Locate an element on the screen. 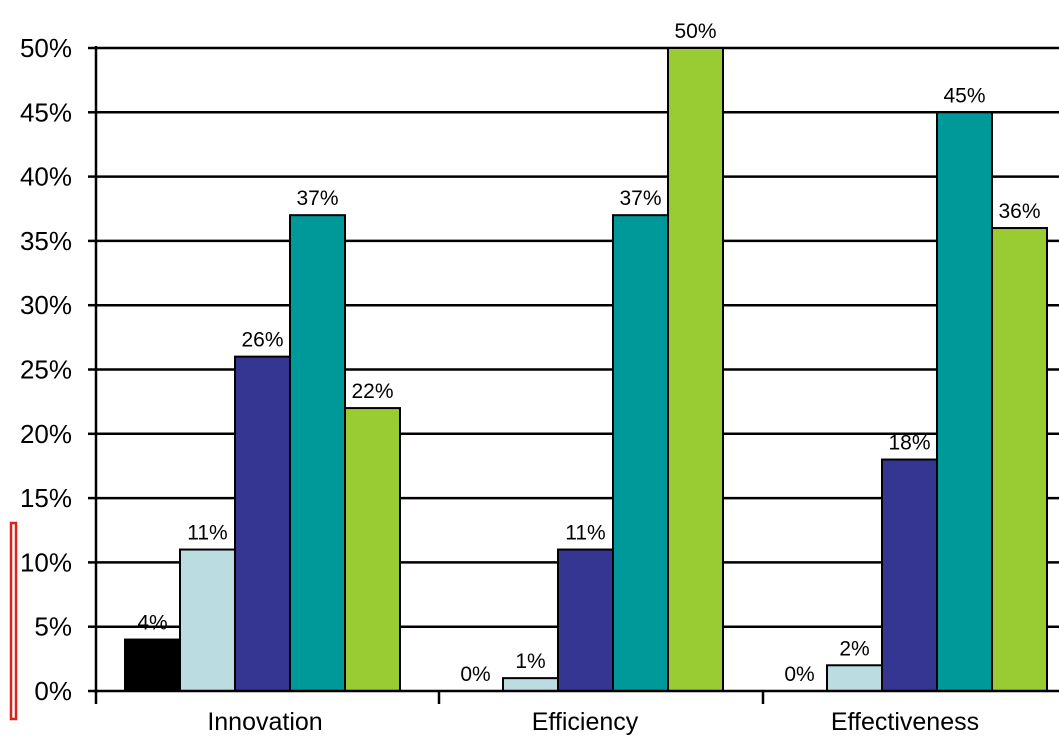 This screenshot has width=1059, height=742. y-tick-label: 40% is located at coordinates (46, 177).